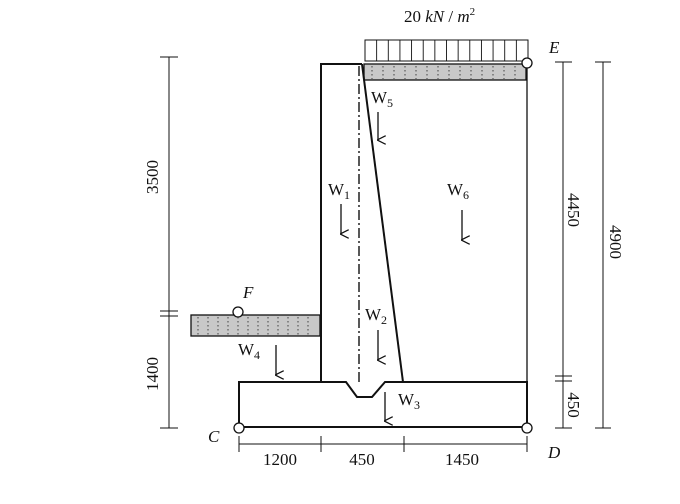 This screenshot has width=680, height=504. I want to click on left-dimension, so click(169, 242).